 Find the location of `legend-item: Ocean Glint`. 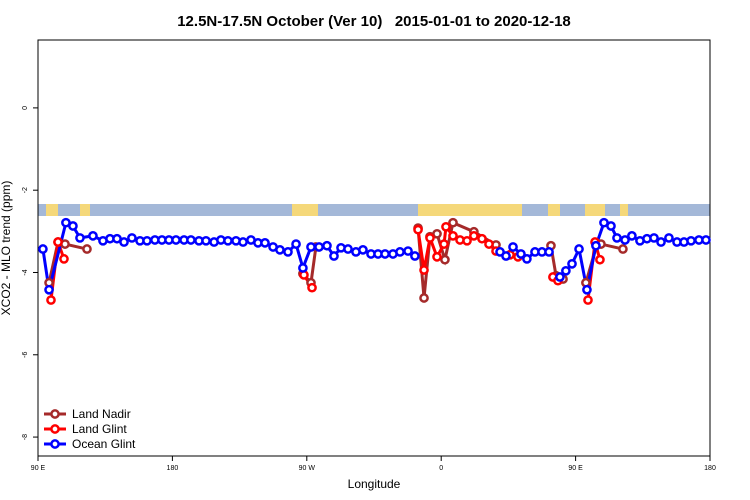

legend-item: Ocean Glint is located at coordinates (90, 444).